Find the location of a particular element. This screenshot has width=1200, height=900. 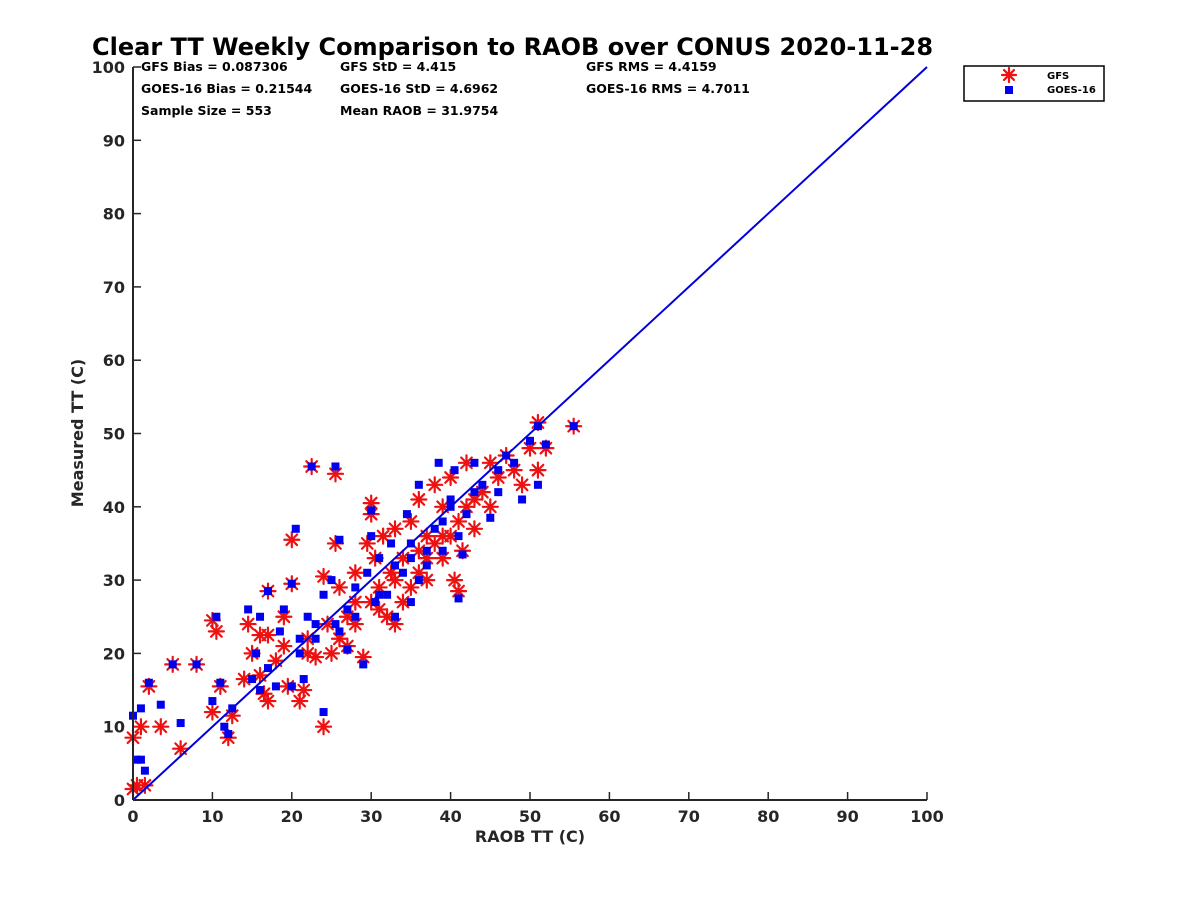

y-tick-label: 60 is located at coordinates (114, 360).